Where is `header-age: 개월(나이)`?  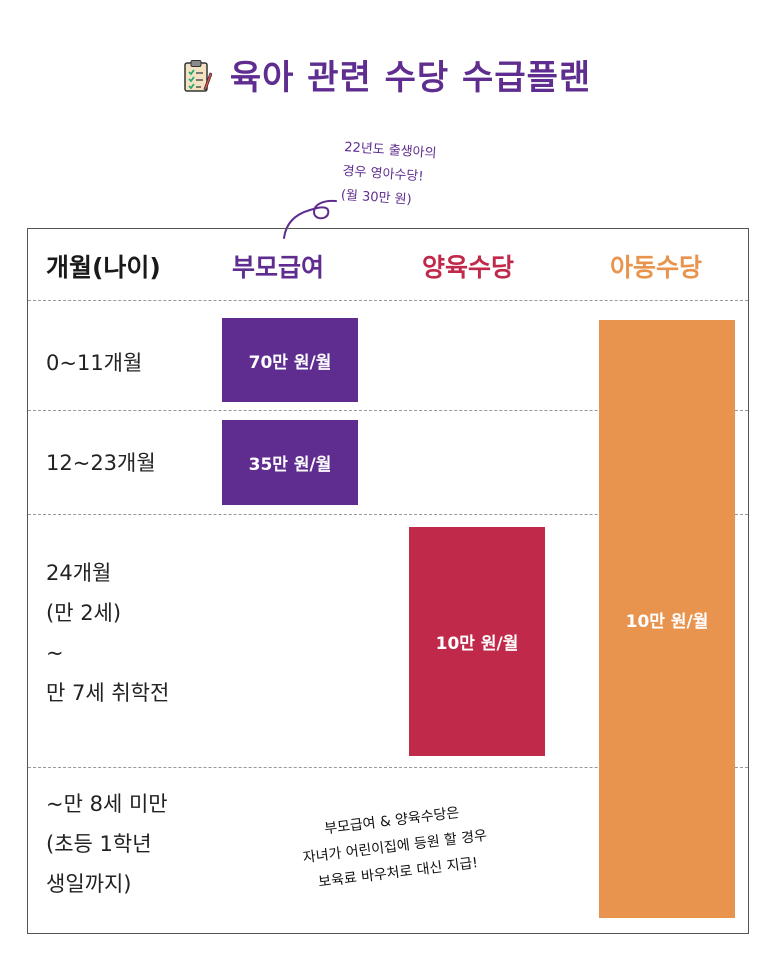 header-age: 개월(나이) is located at coordinates (103, 267).